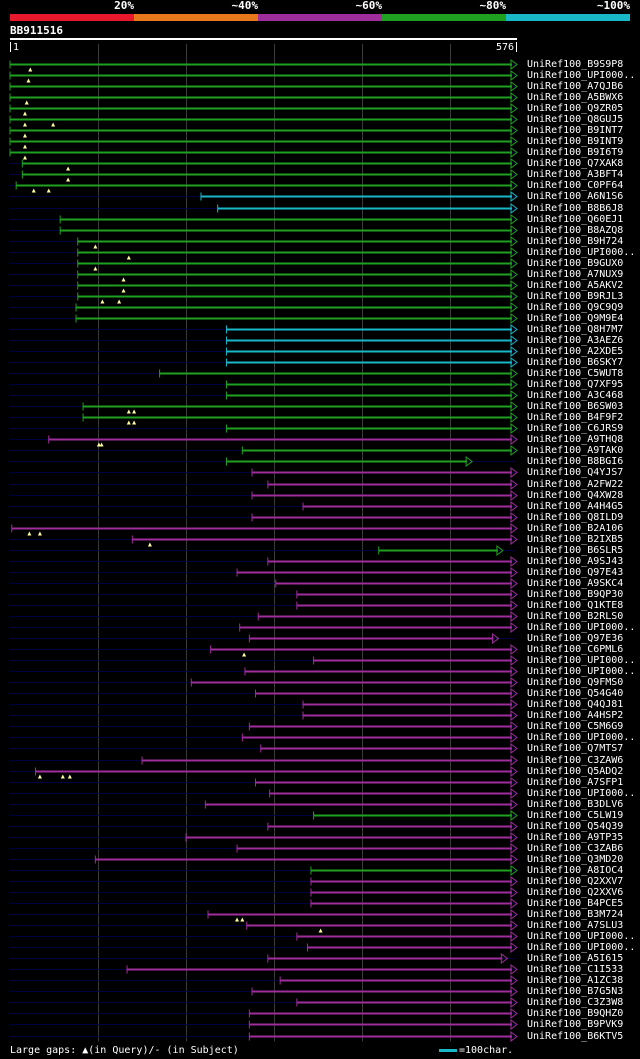  What do you see at coordinates (575, 704) in the screenshot?
I see `hit-label: UniRef100_Q4QJ81` at bounding box center [575, 704].